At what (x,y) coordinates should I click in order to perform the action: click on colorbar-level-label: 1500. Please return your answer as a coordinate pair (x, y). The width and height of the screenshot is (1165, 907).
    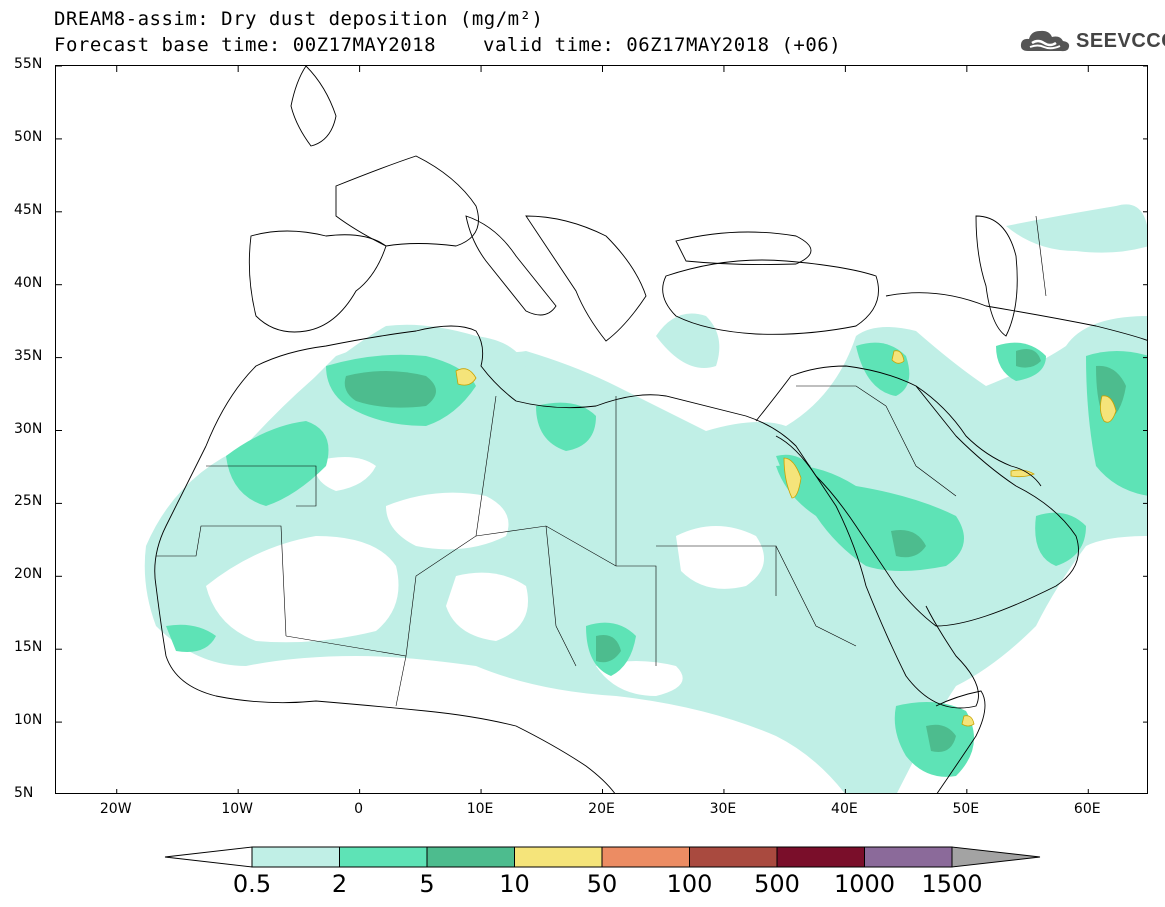
    Looking at the image, I should click on (952, 884).